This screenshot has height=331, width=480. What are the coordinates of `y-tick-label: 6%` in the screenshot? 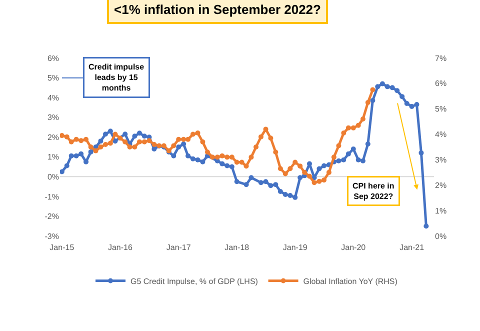 It's located at (53, 58).